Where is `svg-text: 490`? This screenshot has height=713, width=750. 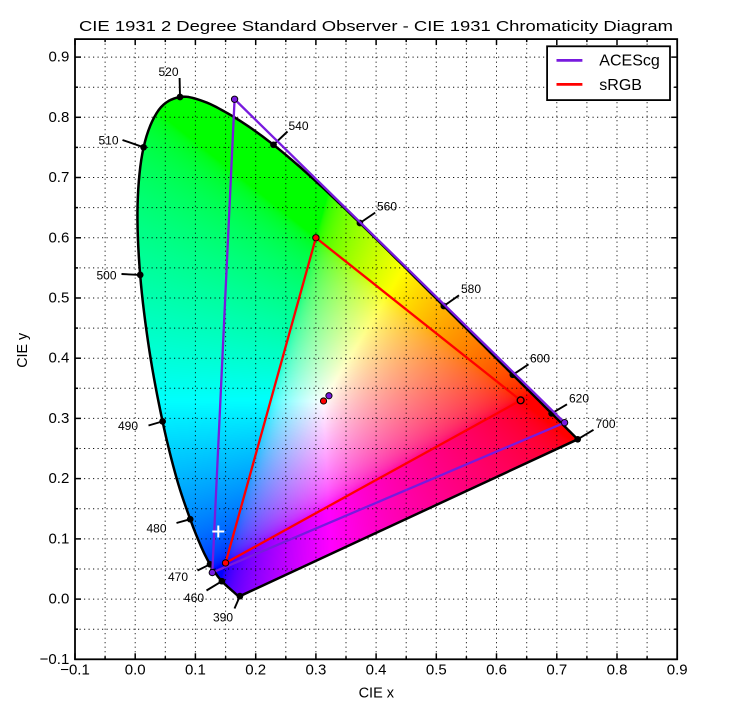 svg-text: 490 is located at coordinates (128, 426).